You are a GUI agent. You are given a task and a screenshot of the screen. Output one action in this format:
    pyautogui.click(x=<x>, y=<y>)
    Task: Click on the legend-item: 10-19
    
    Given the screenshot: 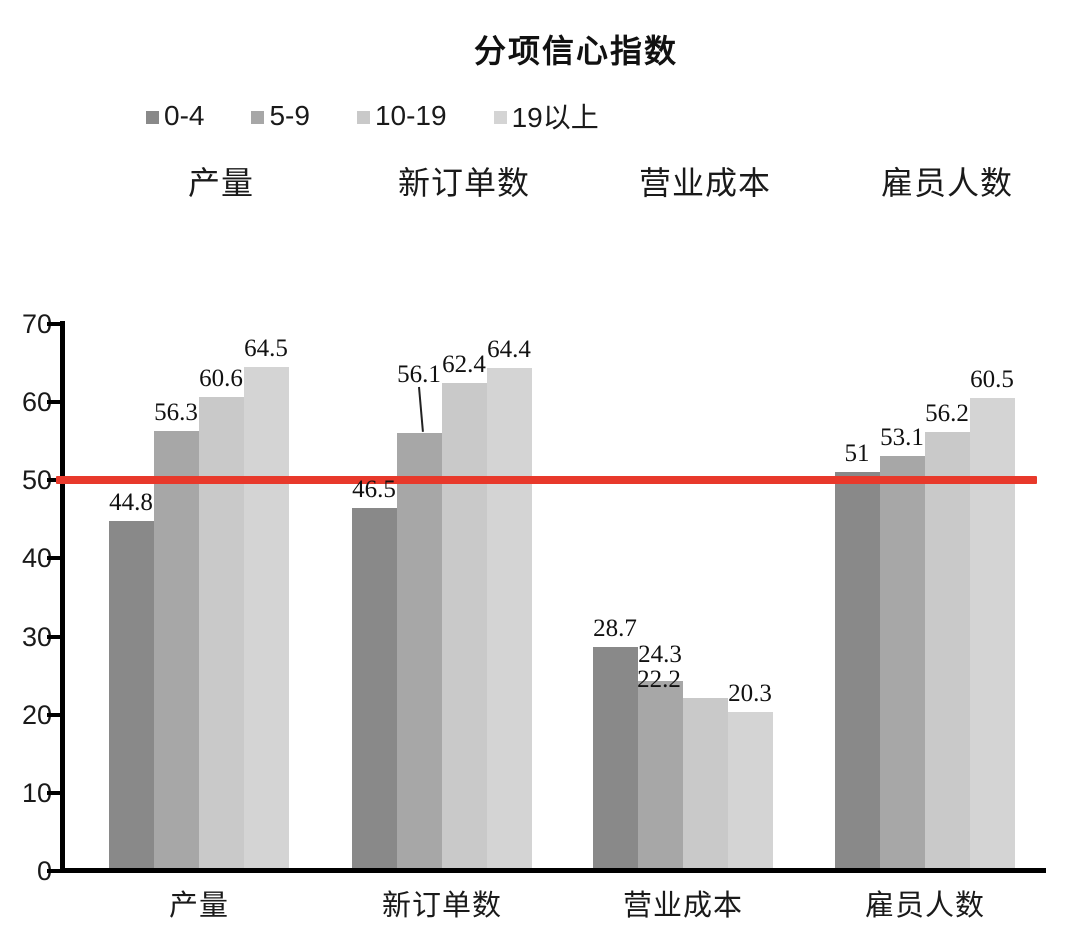 What is the action you would take?
    pyautogui.click(x=401, y=116)
    